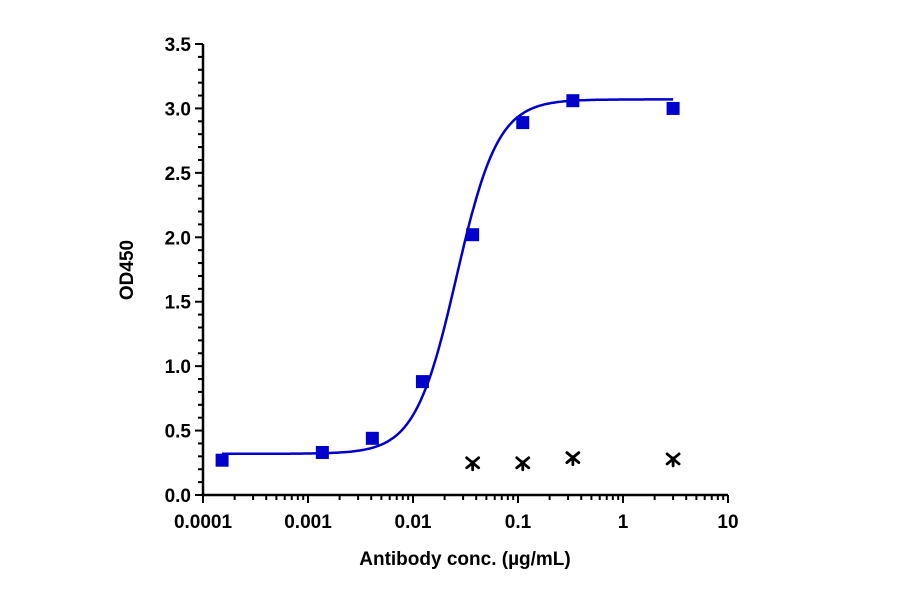  I want to click on y-tick-label: 1.5, so click(178, 303).